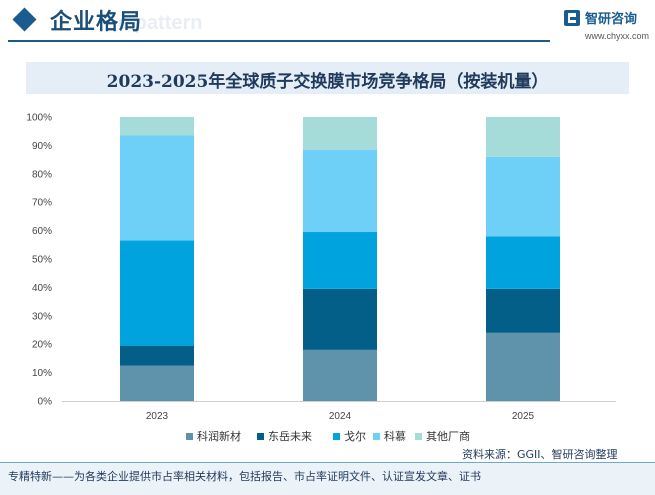 Image resolution: width=655 pixels, height=495 pixels. Describe the element at coordinates (611, 19) in the screenshot. I see `logo-name: 智研咨询` at that location.